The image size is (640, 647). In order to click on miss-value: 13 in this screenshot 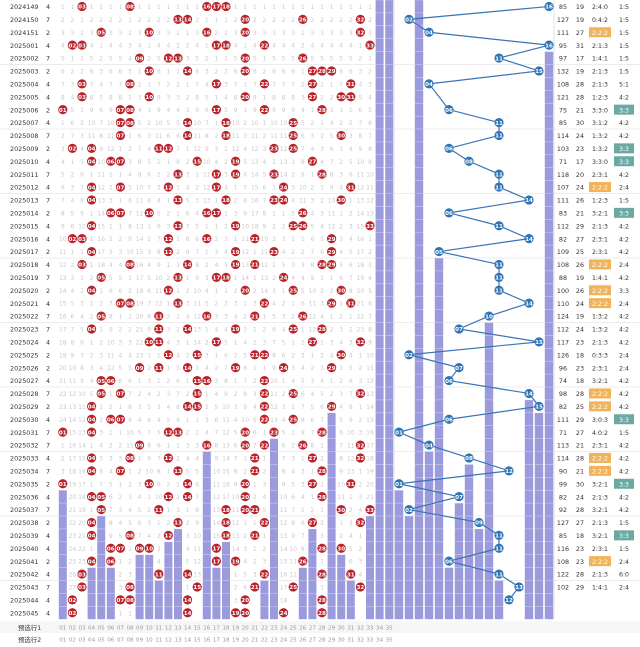, I will do `click(265, 278)`.